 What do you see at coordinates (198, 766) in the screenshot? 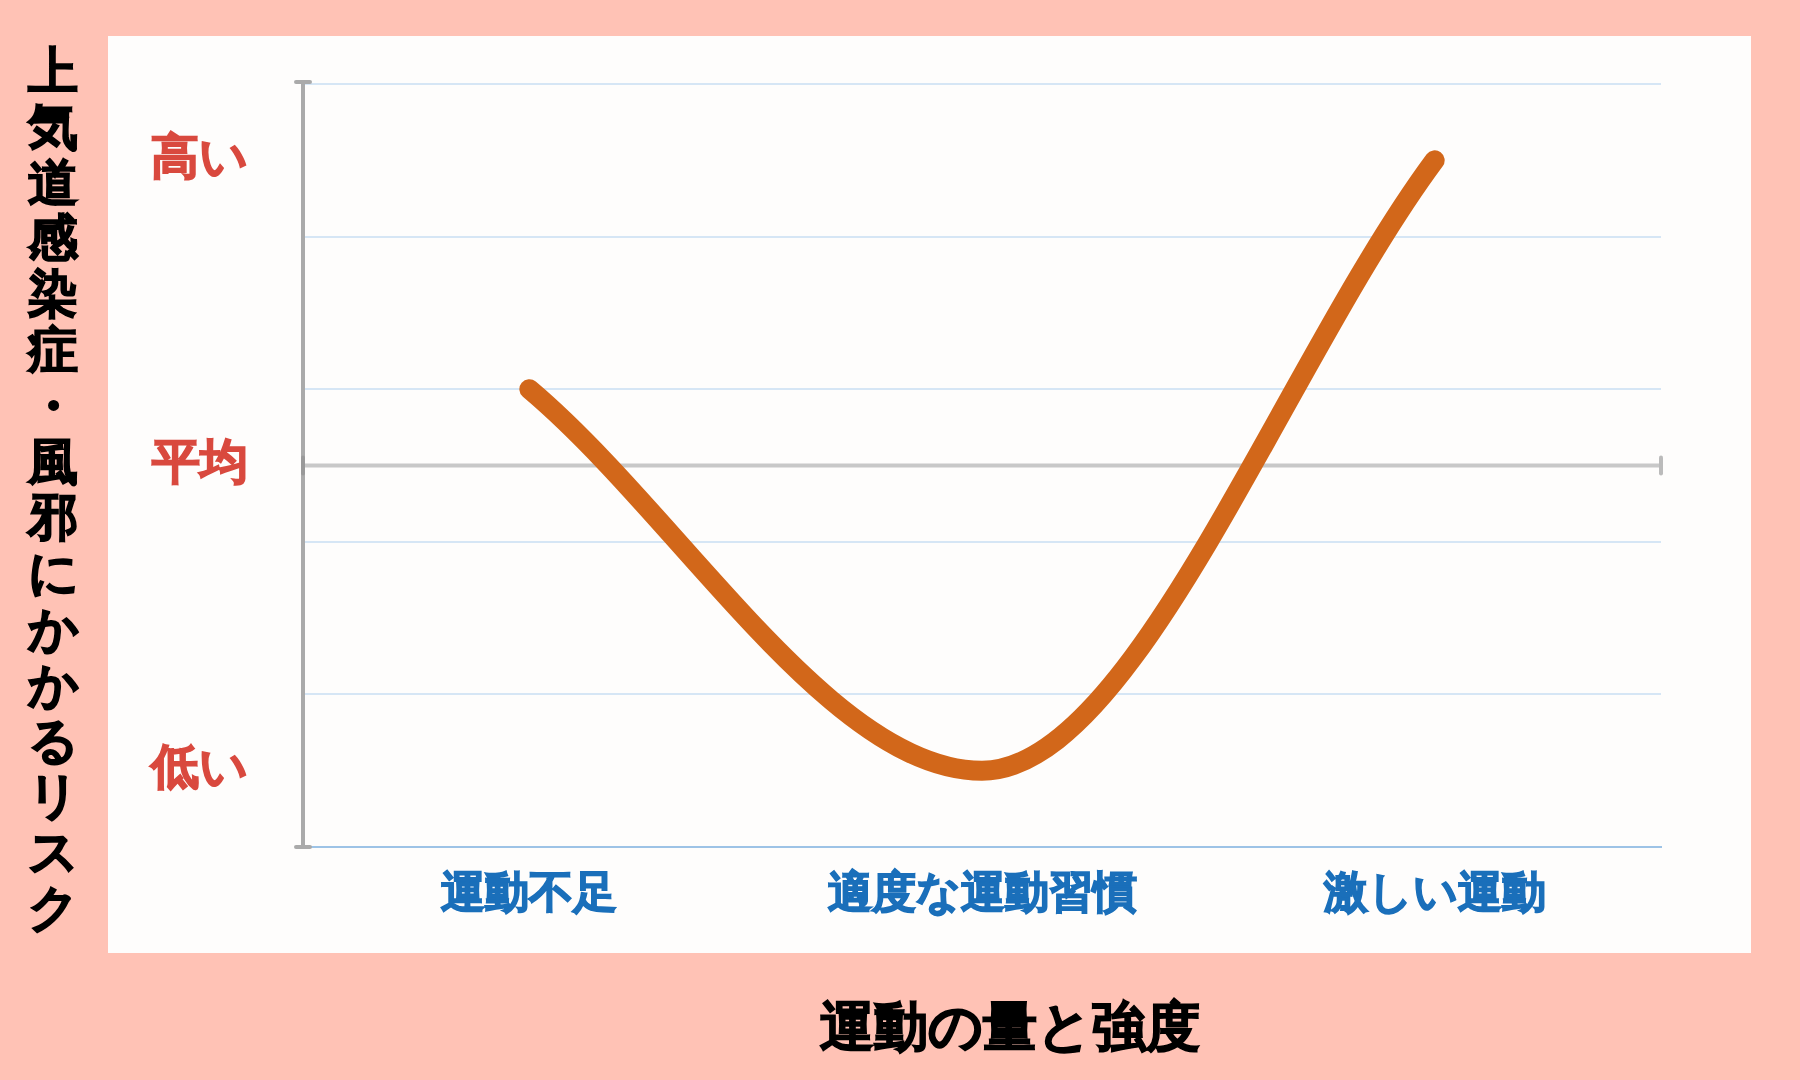
I see `text: 低い` at bounding box center [198, 766].